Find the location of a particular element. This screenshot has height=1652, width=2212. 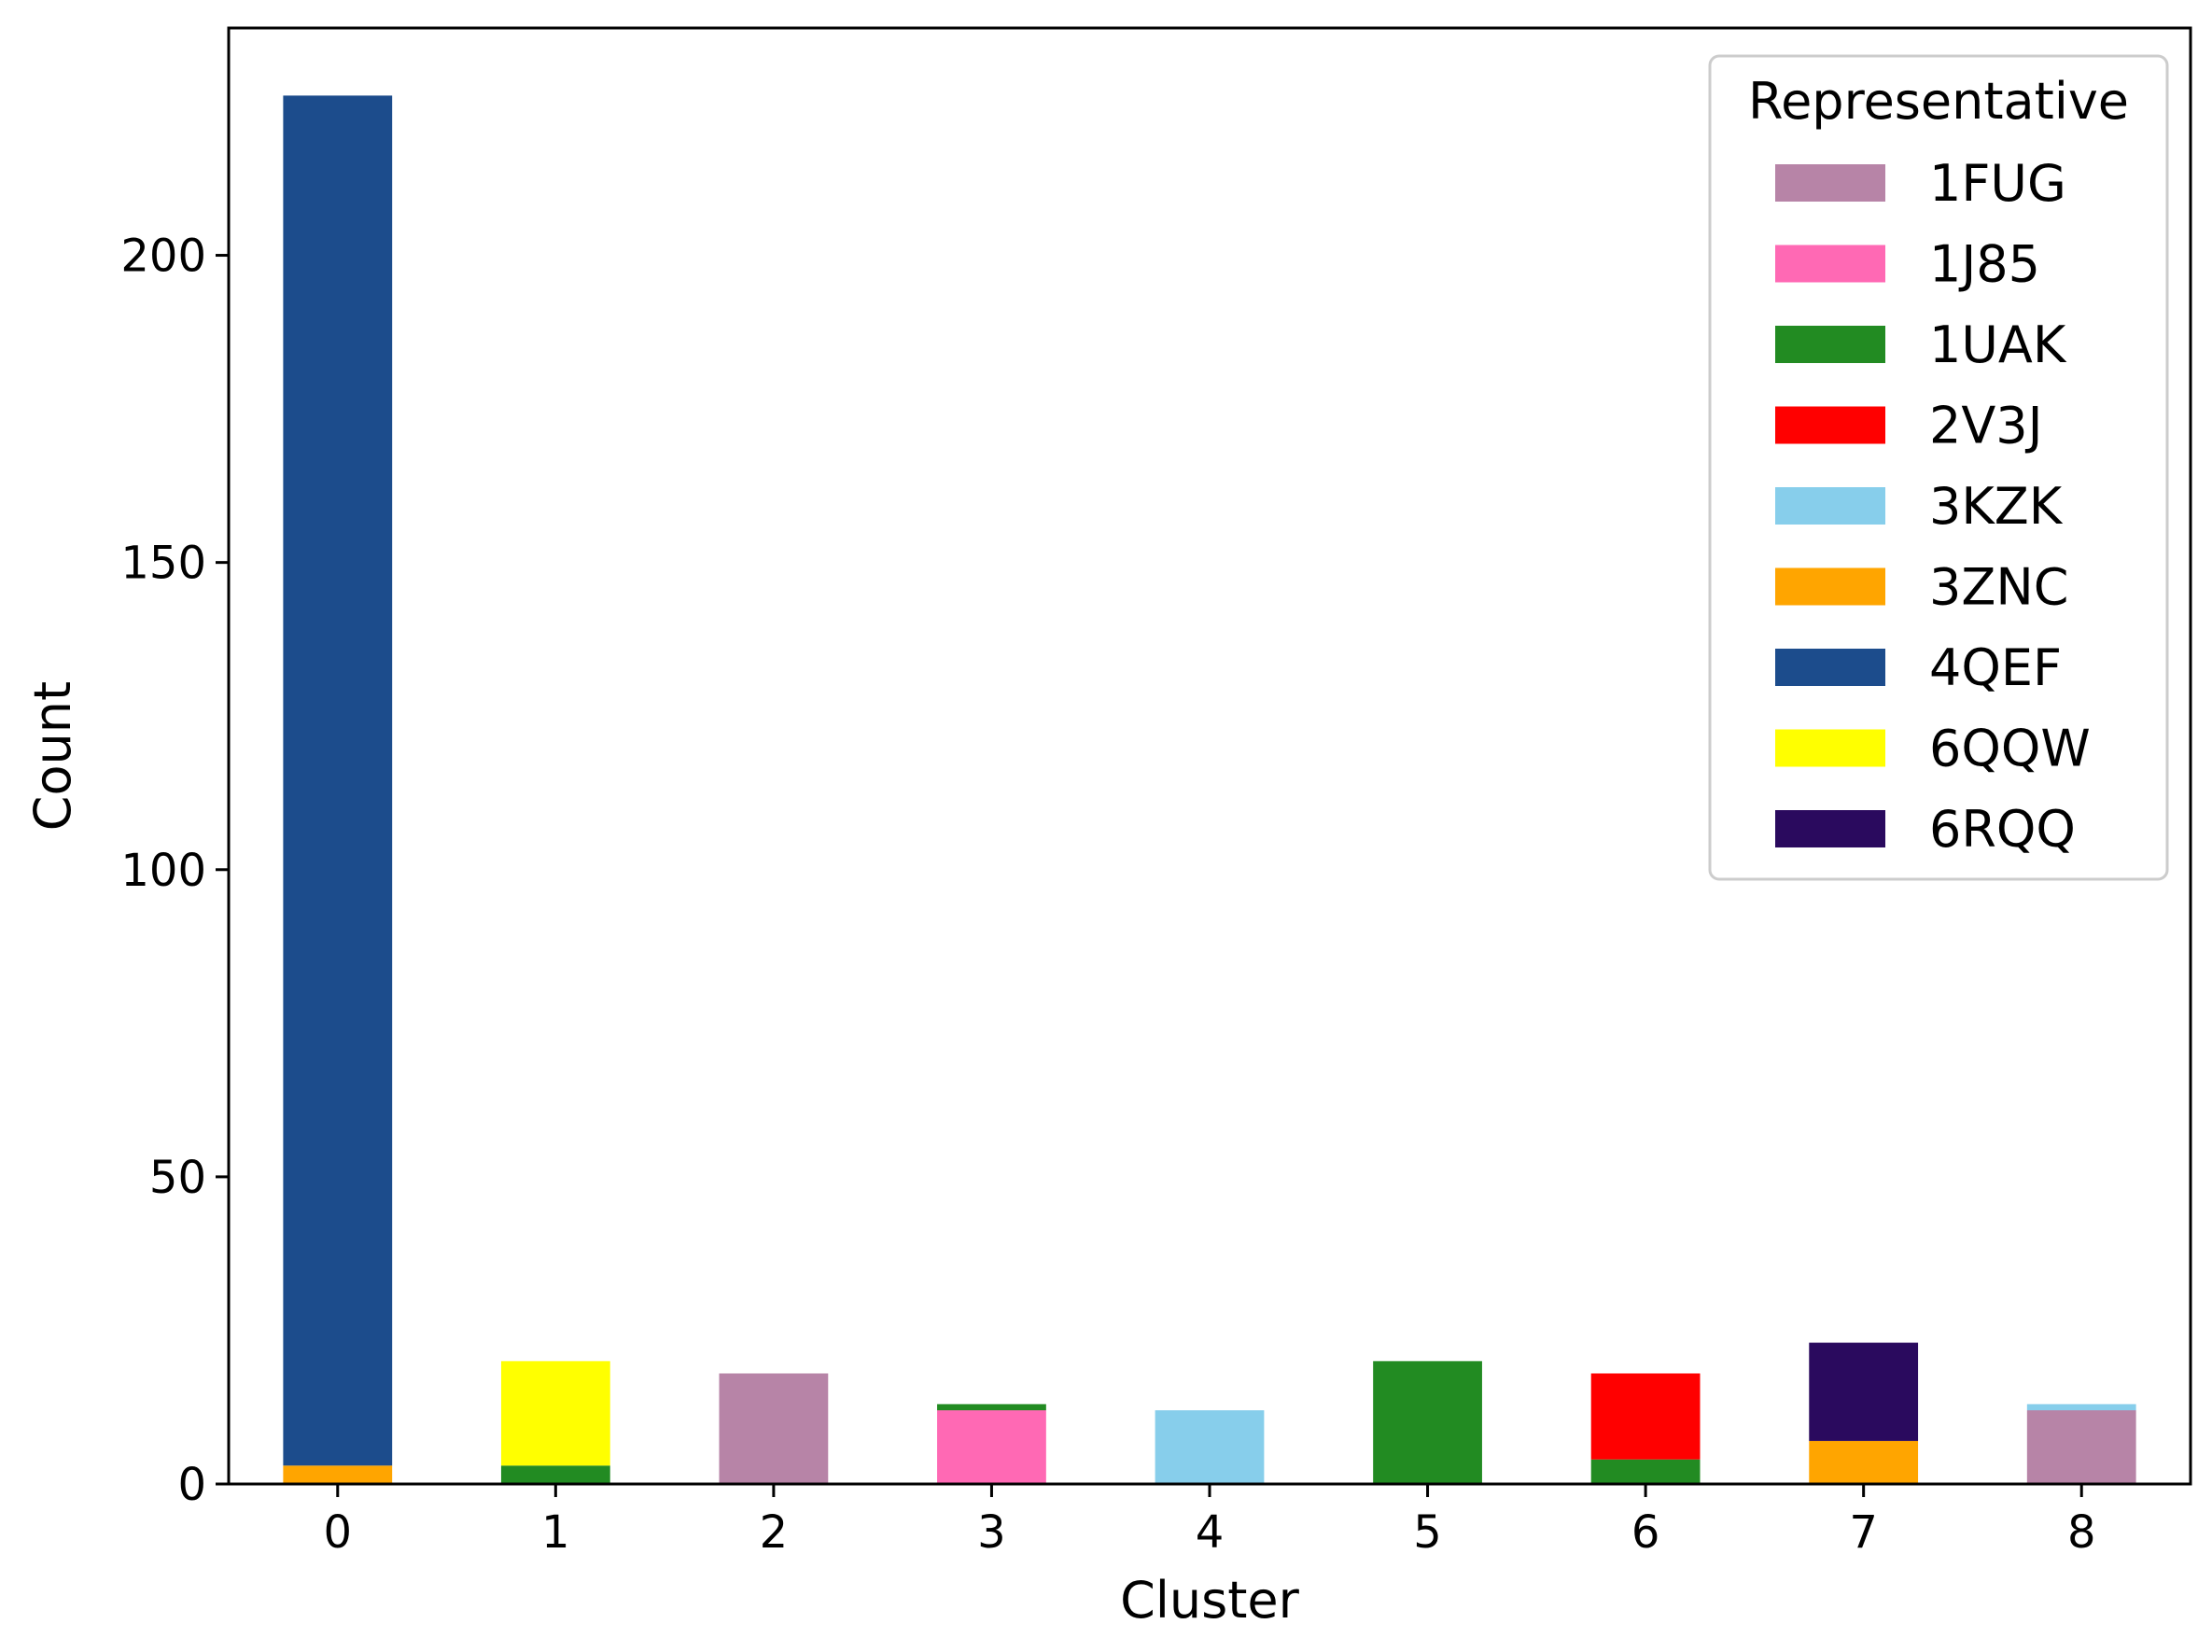

legend-label-2v3j: 2V3J is located at coordinates (1986, 426).